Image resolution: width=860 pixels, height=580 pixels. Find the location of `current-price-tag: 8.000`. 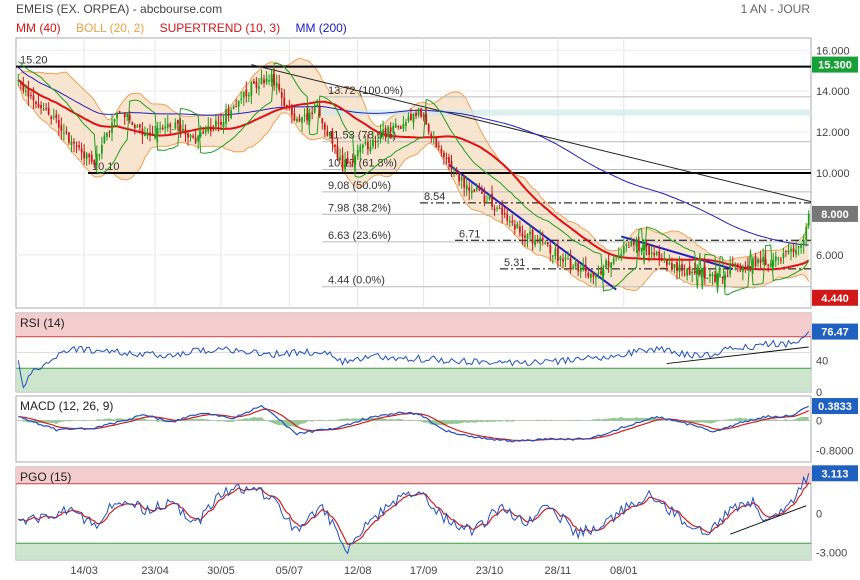

current-price-tag: 8.000 is located at coordinates (835, 213).